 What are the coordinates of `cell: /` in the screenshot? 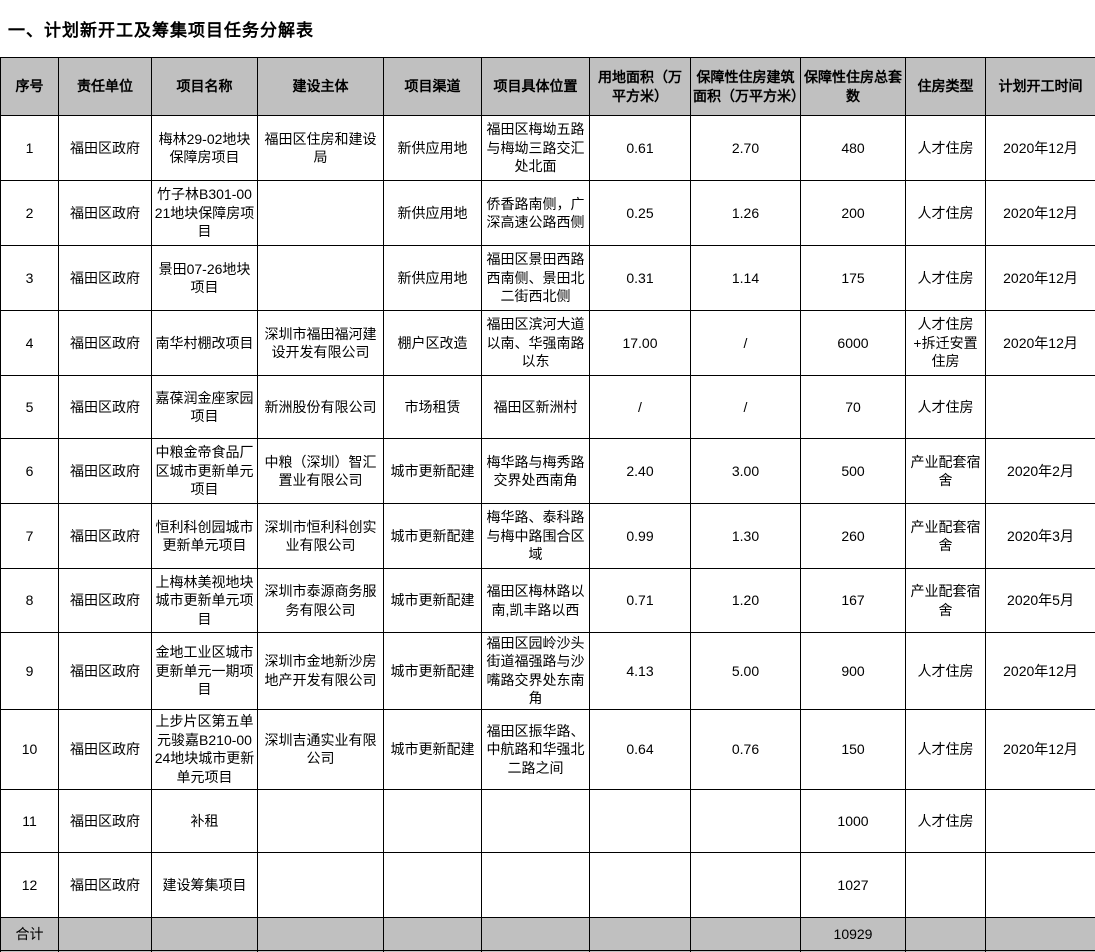 It's located at (640, 407).